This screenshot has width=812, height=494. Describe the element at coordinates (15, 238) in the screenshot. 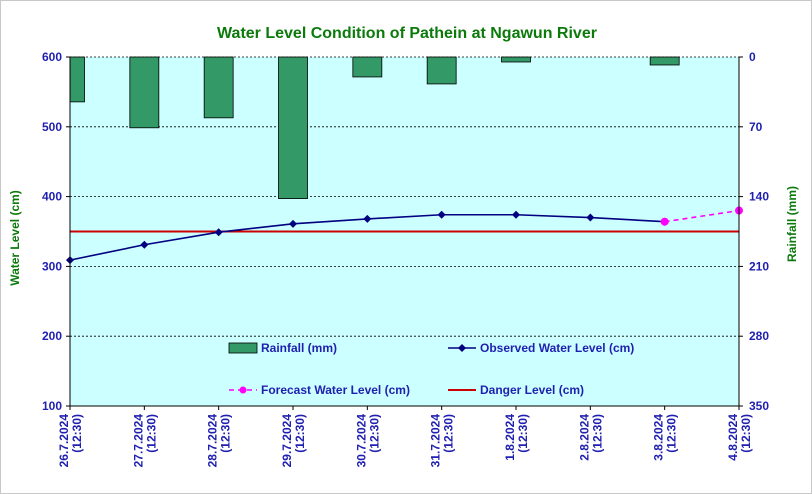

I see `y-axis-left-label: Water Level (cm)` at that location.